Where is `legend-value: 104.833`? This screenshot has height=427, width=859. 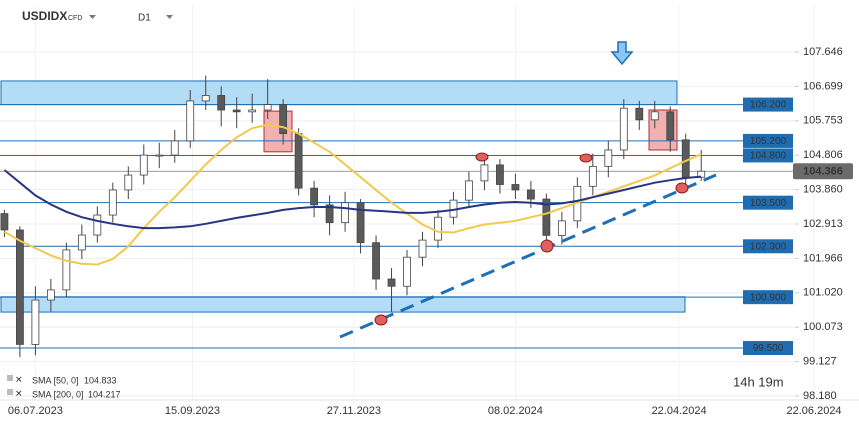
legend-value: 104.833 is located at coordinates (100, 380).